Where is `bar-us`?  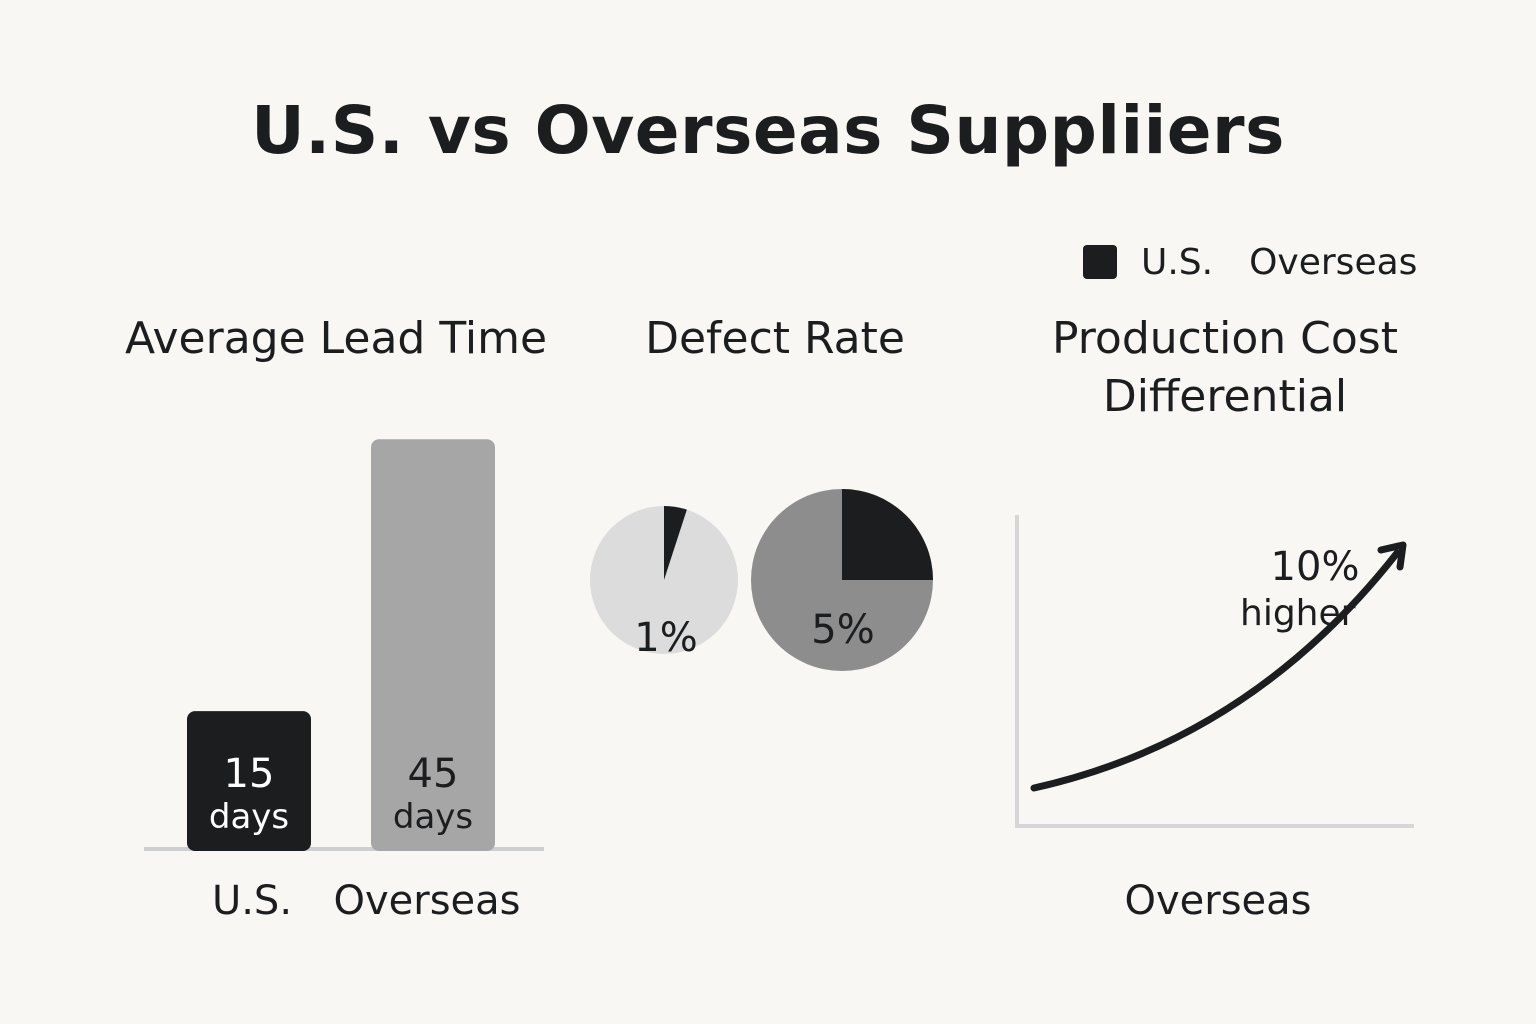 bar-us is located at coordinates (249, 781).